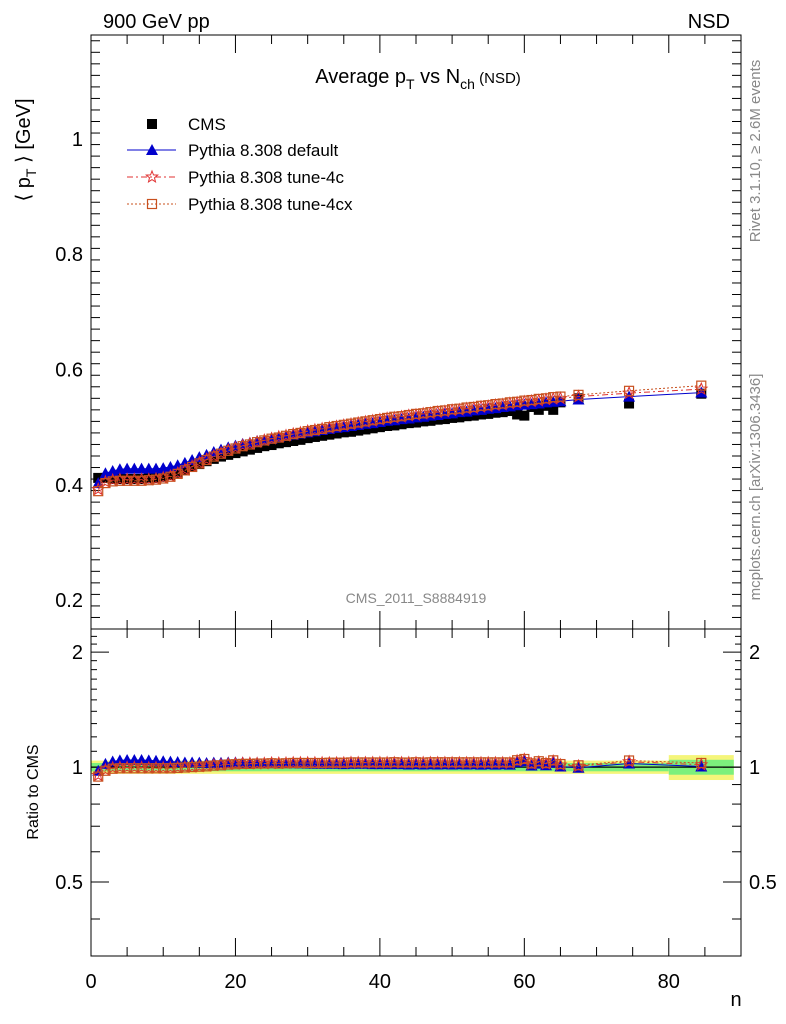 This screenshot has height=1024, width=786. Describe the element at coordinates (69, 883) in the screenshot. I see `ratio-y-tick-label: 0.5` at that location.